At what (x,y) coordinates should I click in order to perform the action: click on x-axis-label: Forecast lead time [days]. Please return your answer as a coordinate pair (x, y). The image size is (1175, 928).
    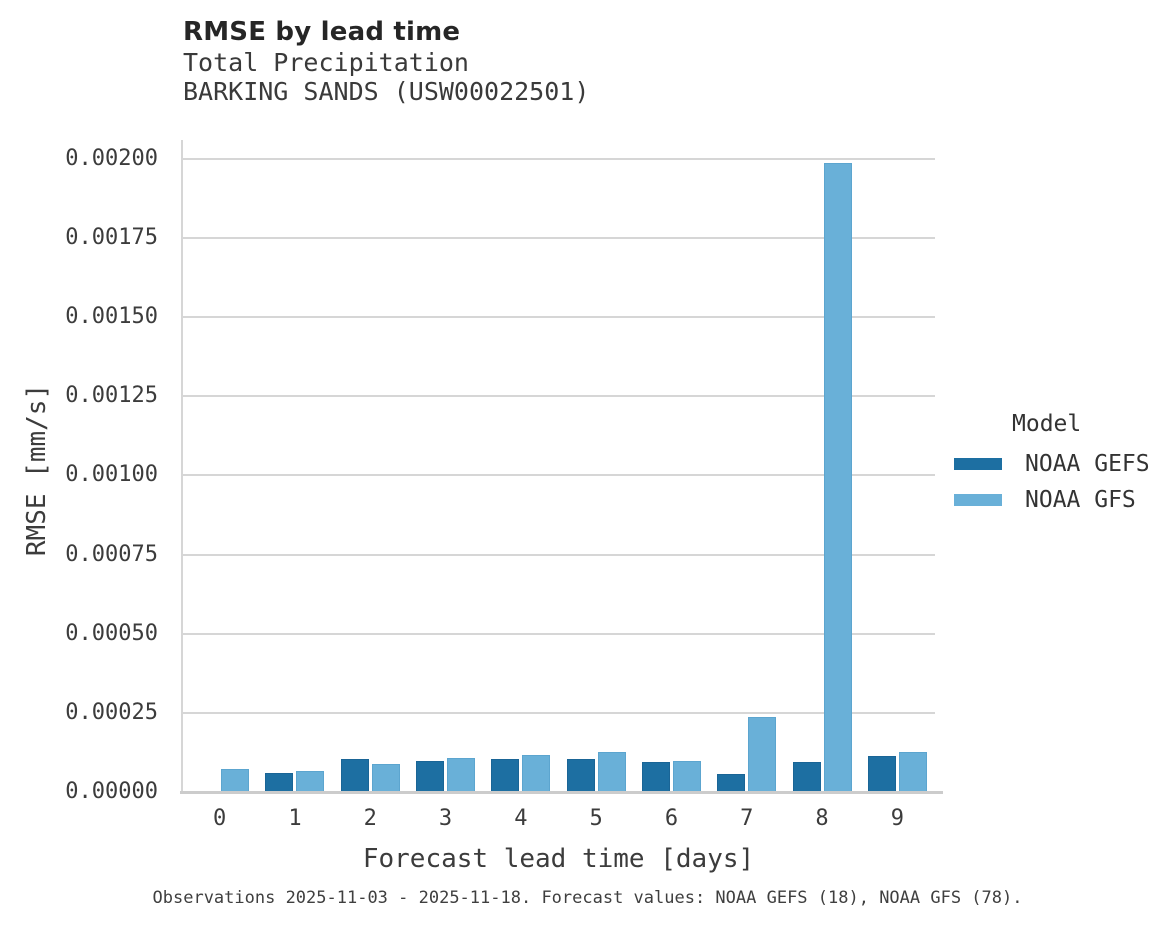
    Looking at the image, I should click on (558, 859).